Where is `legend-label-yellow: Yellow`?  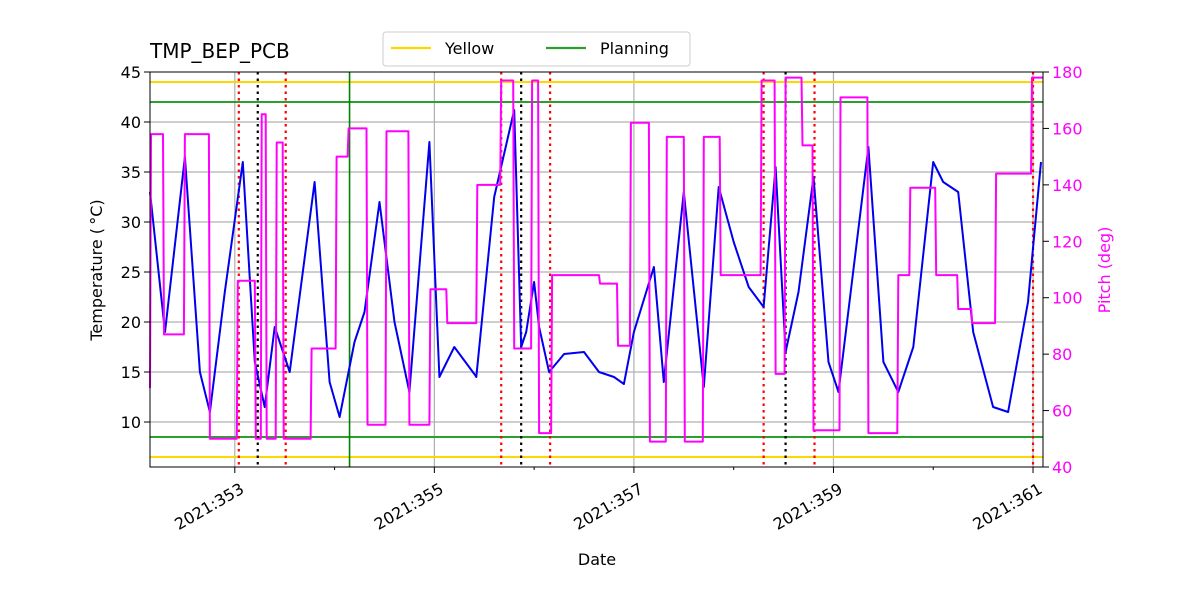 legend-label-yellow: Yellow is located at coordinates (469, 48).